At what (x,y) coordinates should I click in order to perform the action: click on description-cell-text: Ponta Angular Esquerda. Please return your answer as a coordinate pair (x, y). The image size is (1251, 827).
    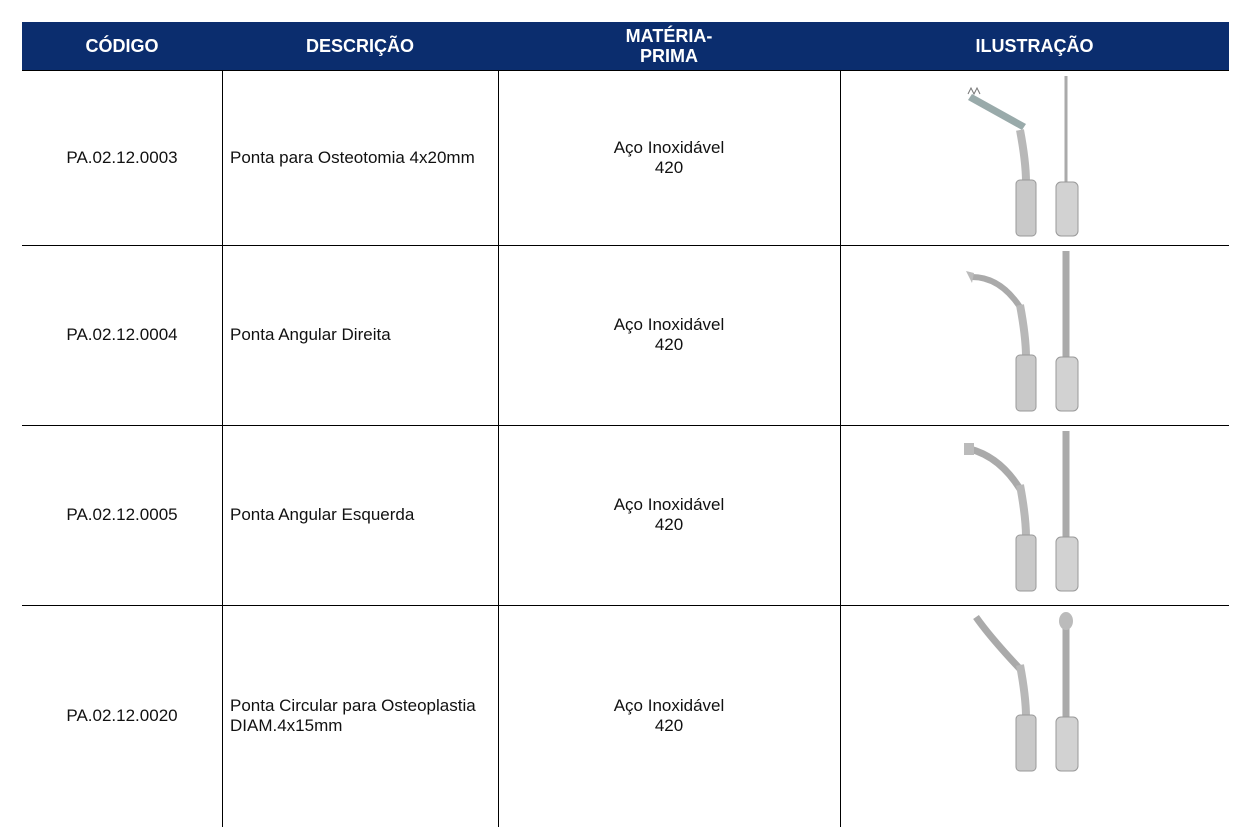
    Looking at the image, I should click on (322, 514).